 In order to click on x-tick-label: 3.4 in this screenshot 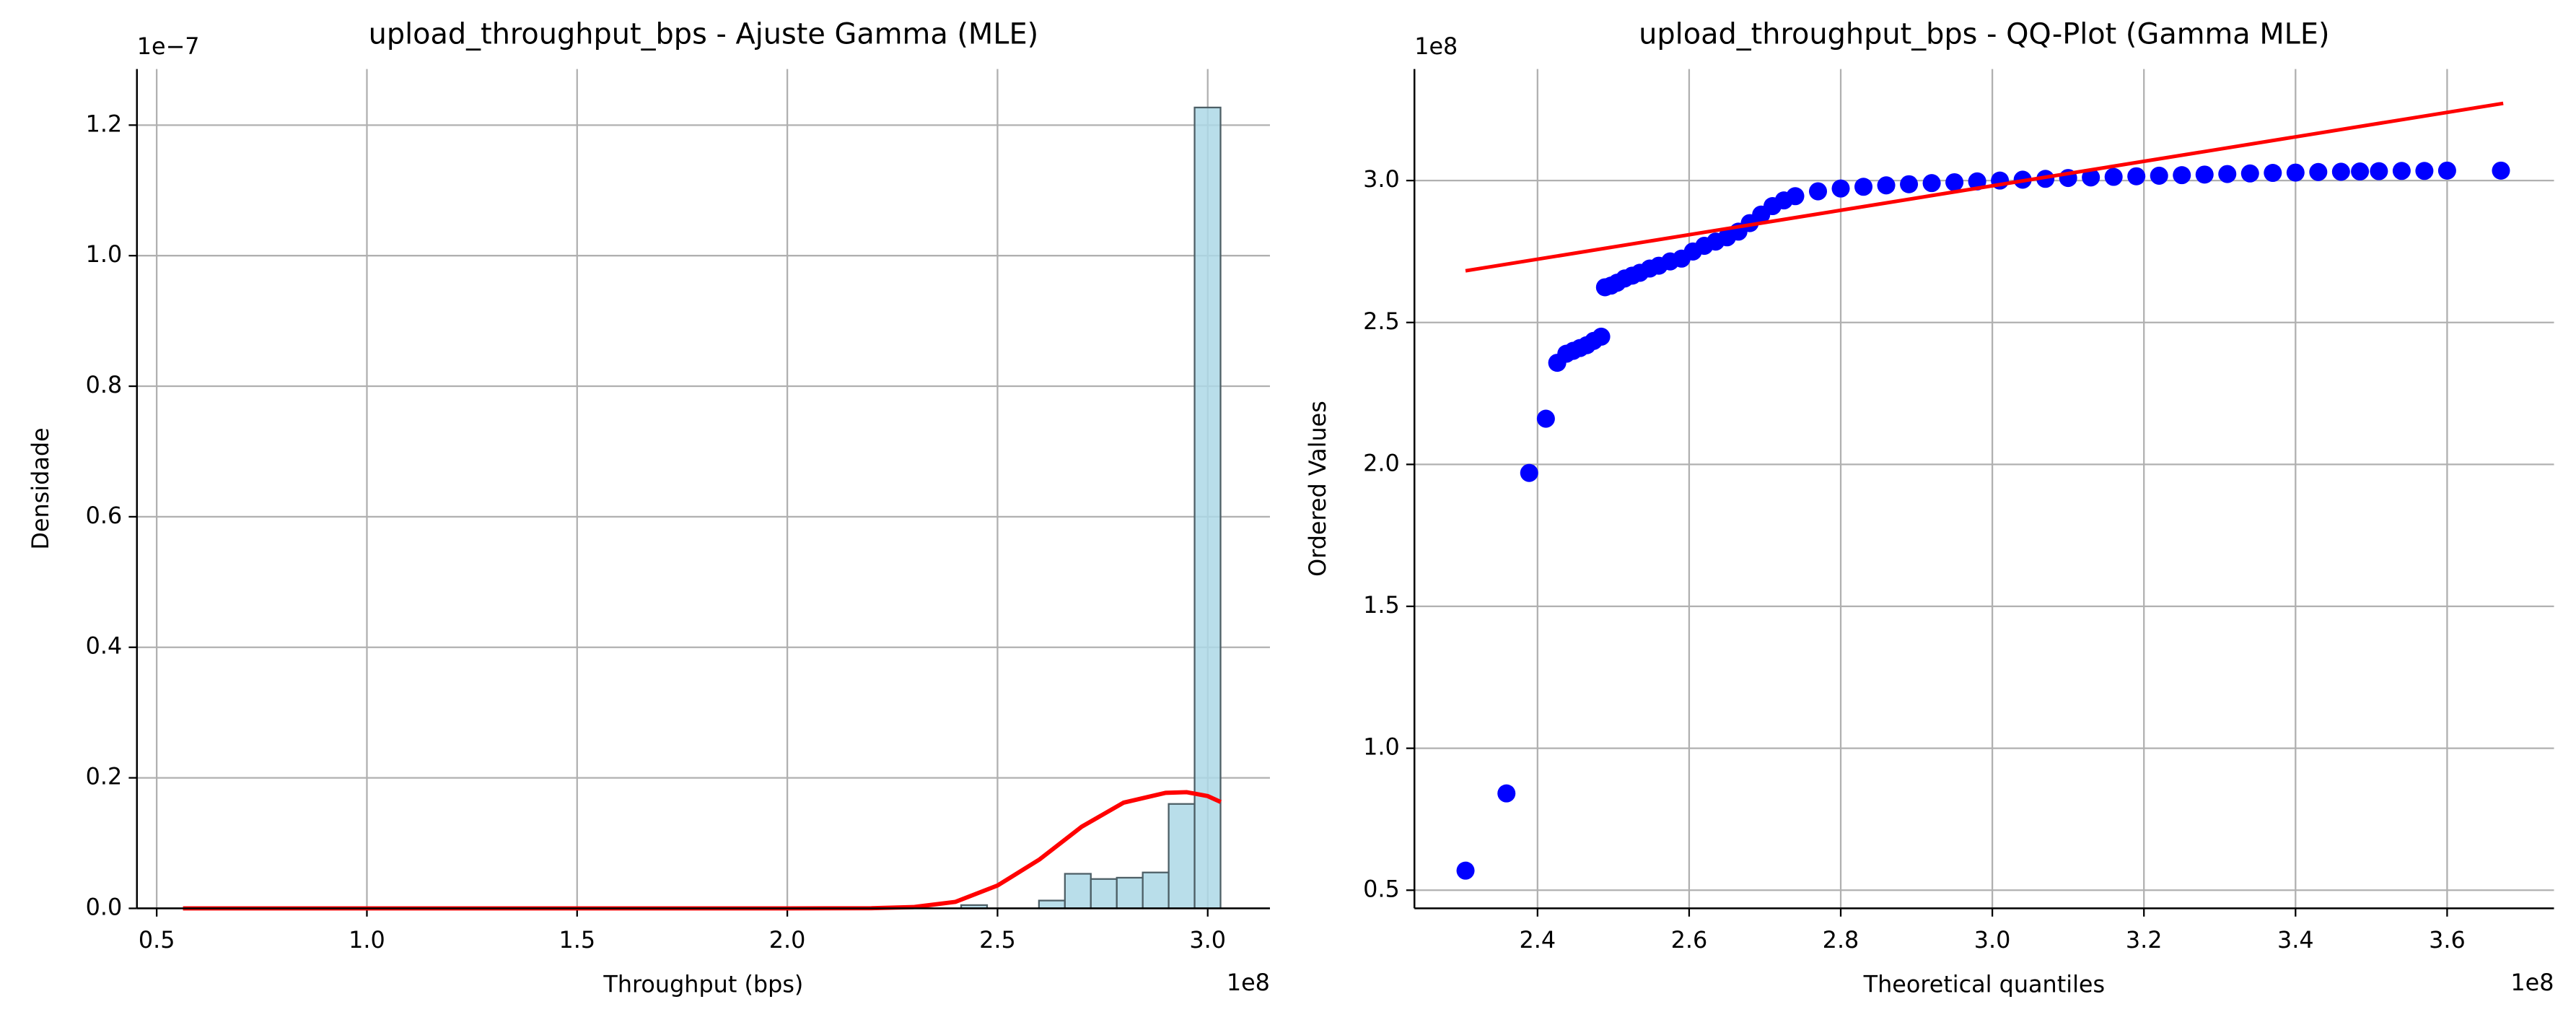, I will do `click(2295, 940)`.